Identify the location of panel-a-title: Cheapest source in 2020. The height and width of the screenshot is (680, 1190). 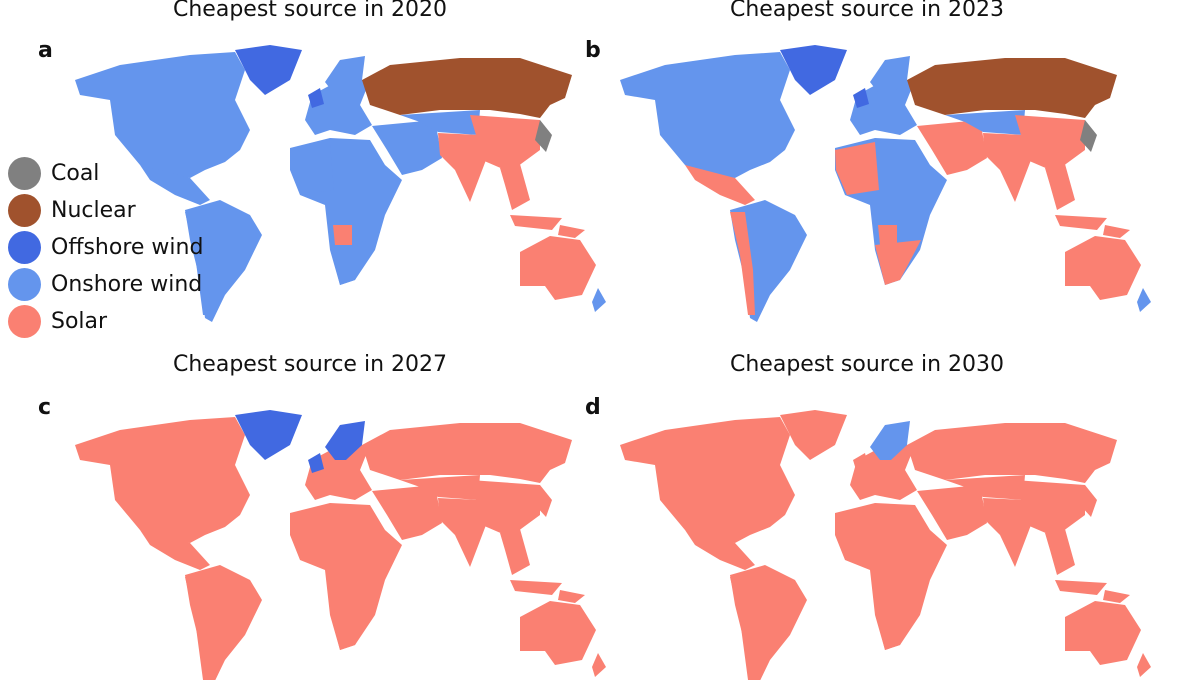
(310, 11).